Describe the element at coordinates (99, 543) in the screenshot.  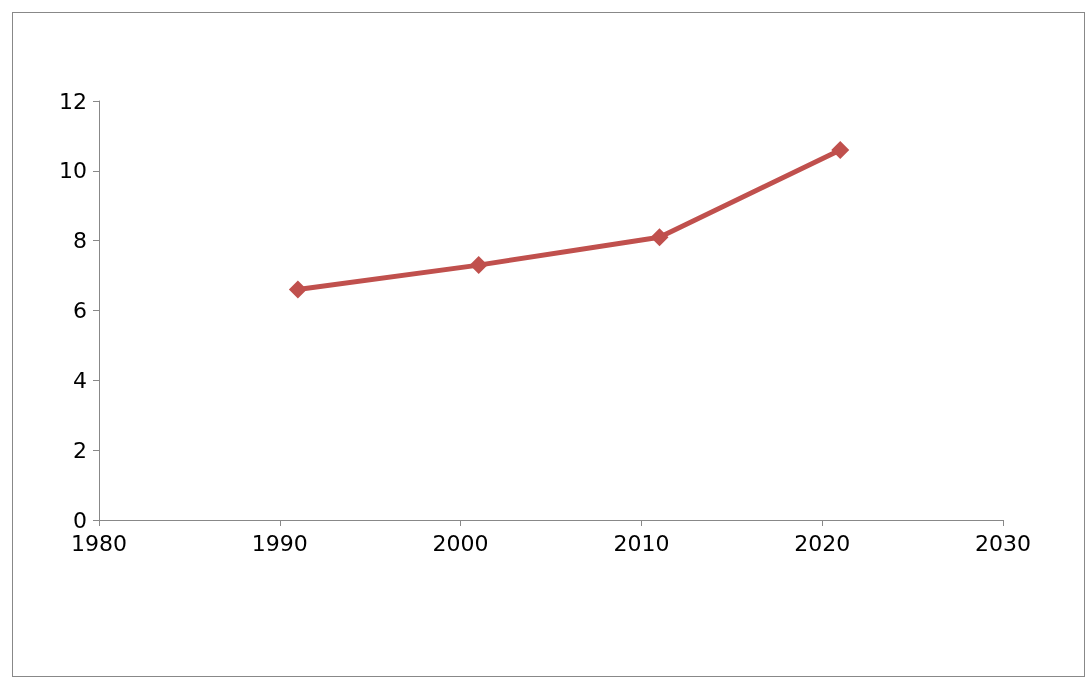
I see `x-tick-label: 1980` at that location.